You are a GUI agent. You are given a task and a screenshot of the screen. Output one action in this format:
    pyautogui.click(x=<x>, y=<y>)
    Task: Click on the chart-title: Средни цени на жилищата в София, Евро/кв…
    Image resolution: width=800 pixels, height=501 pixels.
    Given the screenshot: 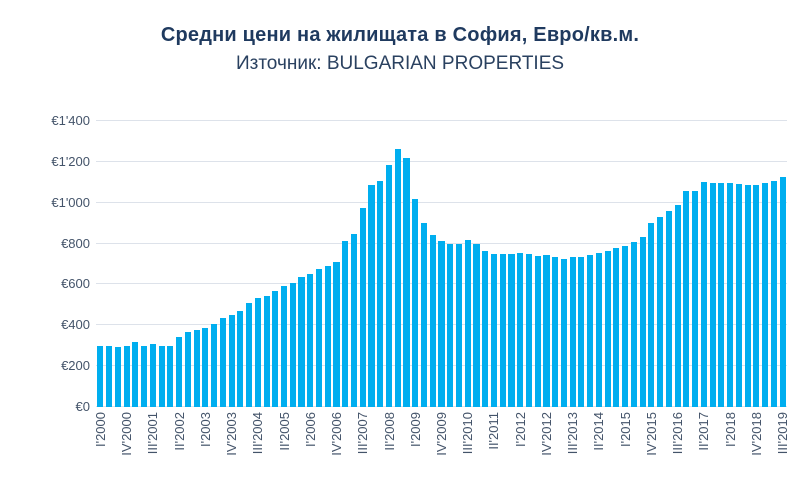 What is the action you would take?
    pyautogui.click(x=400, y=35)
    